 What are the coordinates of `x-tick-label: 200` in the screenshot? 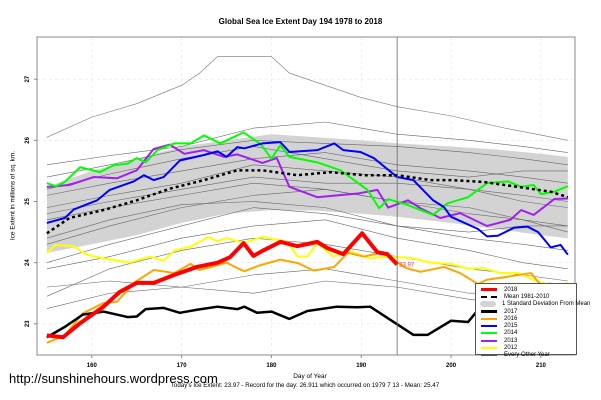 It's located at (451, 366).